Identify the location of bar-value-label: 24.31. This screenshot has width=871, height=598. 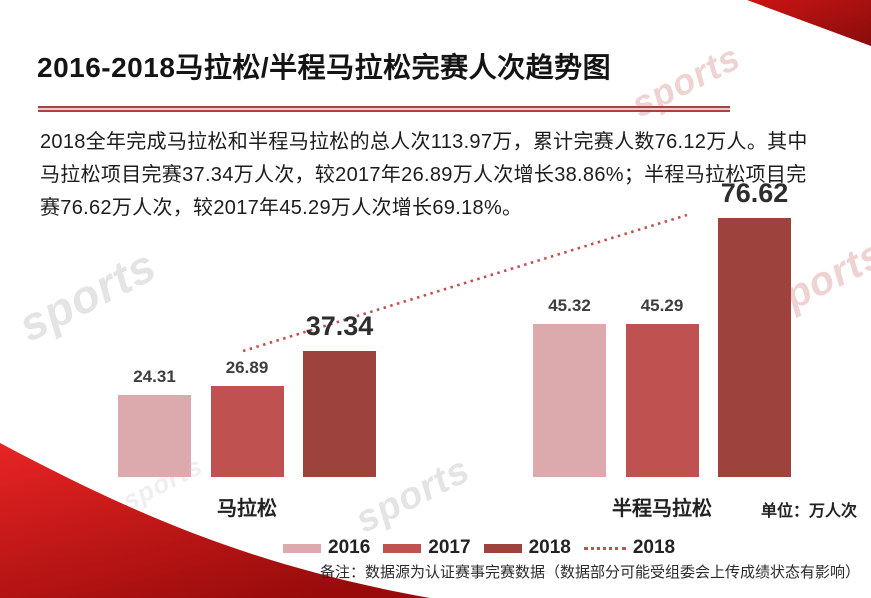
(154, 376).